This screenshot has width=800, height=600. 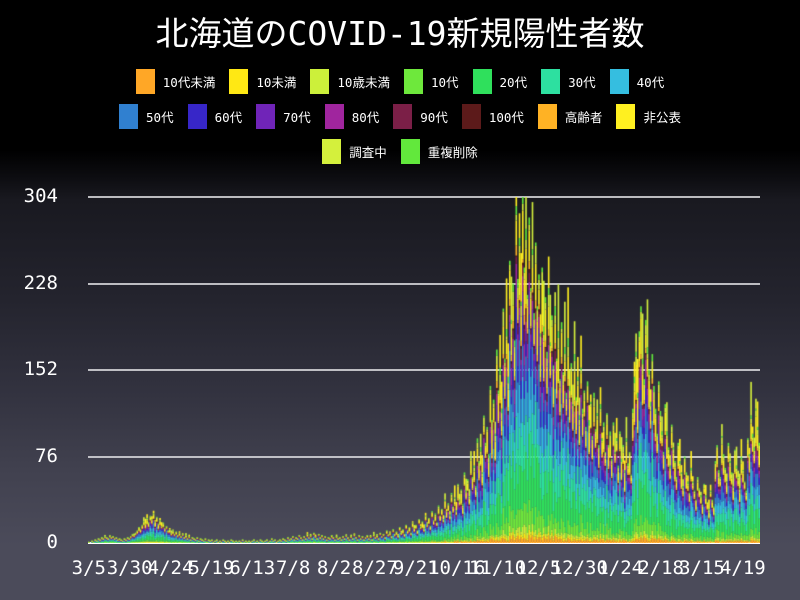 What do you see at coordinates (538, 568) in the screenshot?
I see `x-tick-label: 12/5` at bounding box center [538, 568].